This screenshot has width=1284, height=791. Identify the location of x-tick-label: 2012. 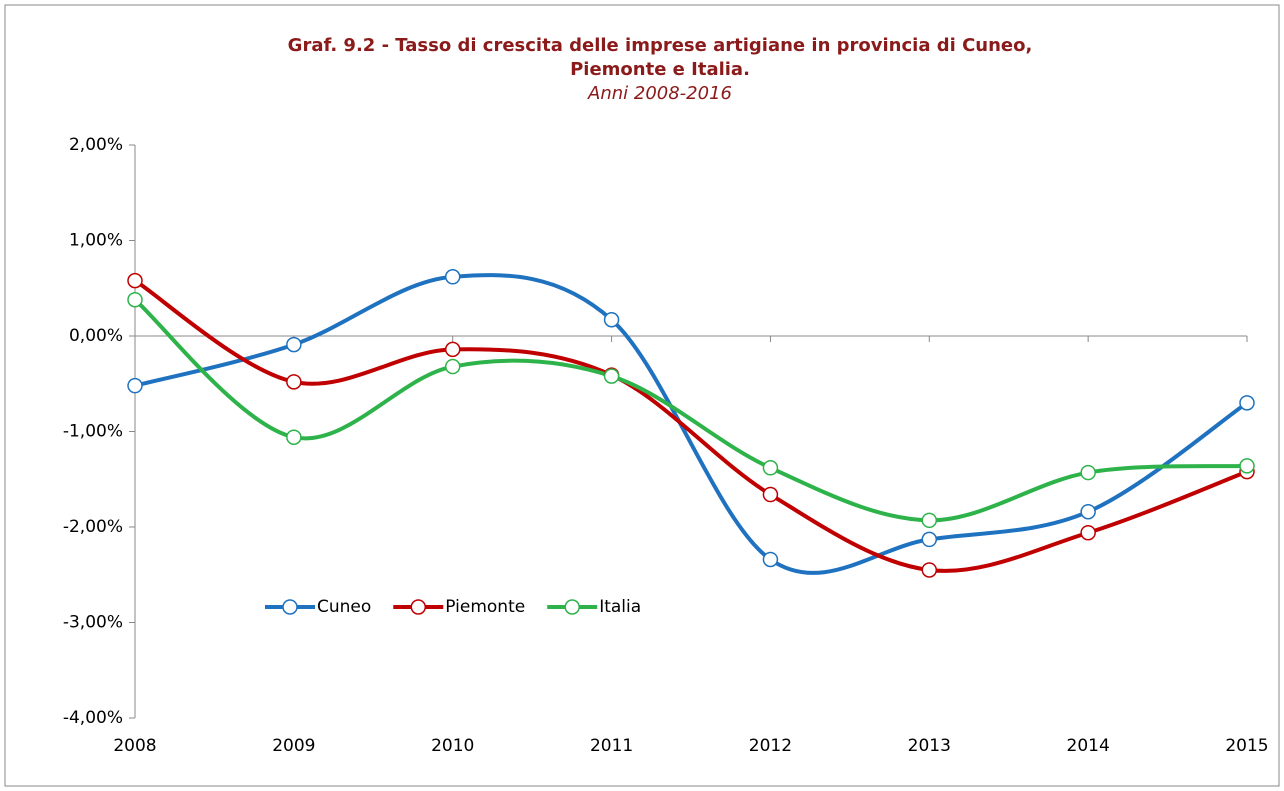
(770, 746).